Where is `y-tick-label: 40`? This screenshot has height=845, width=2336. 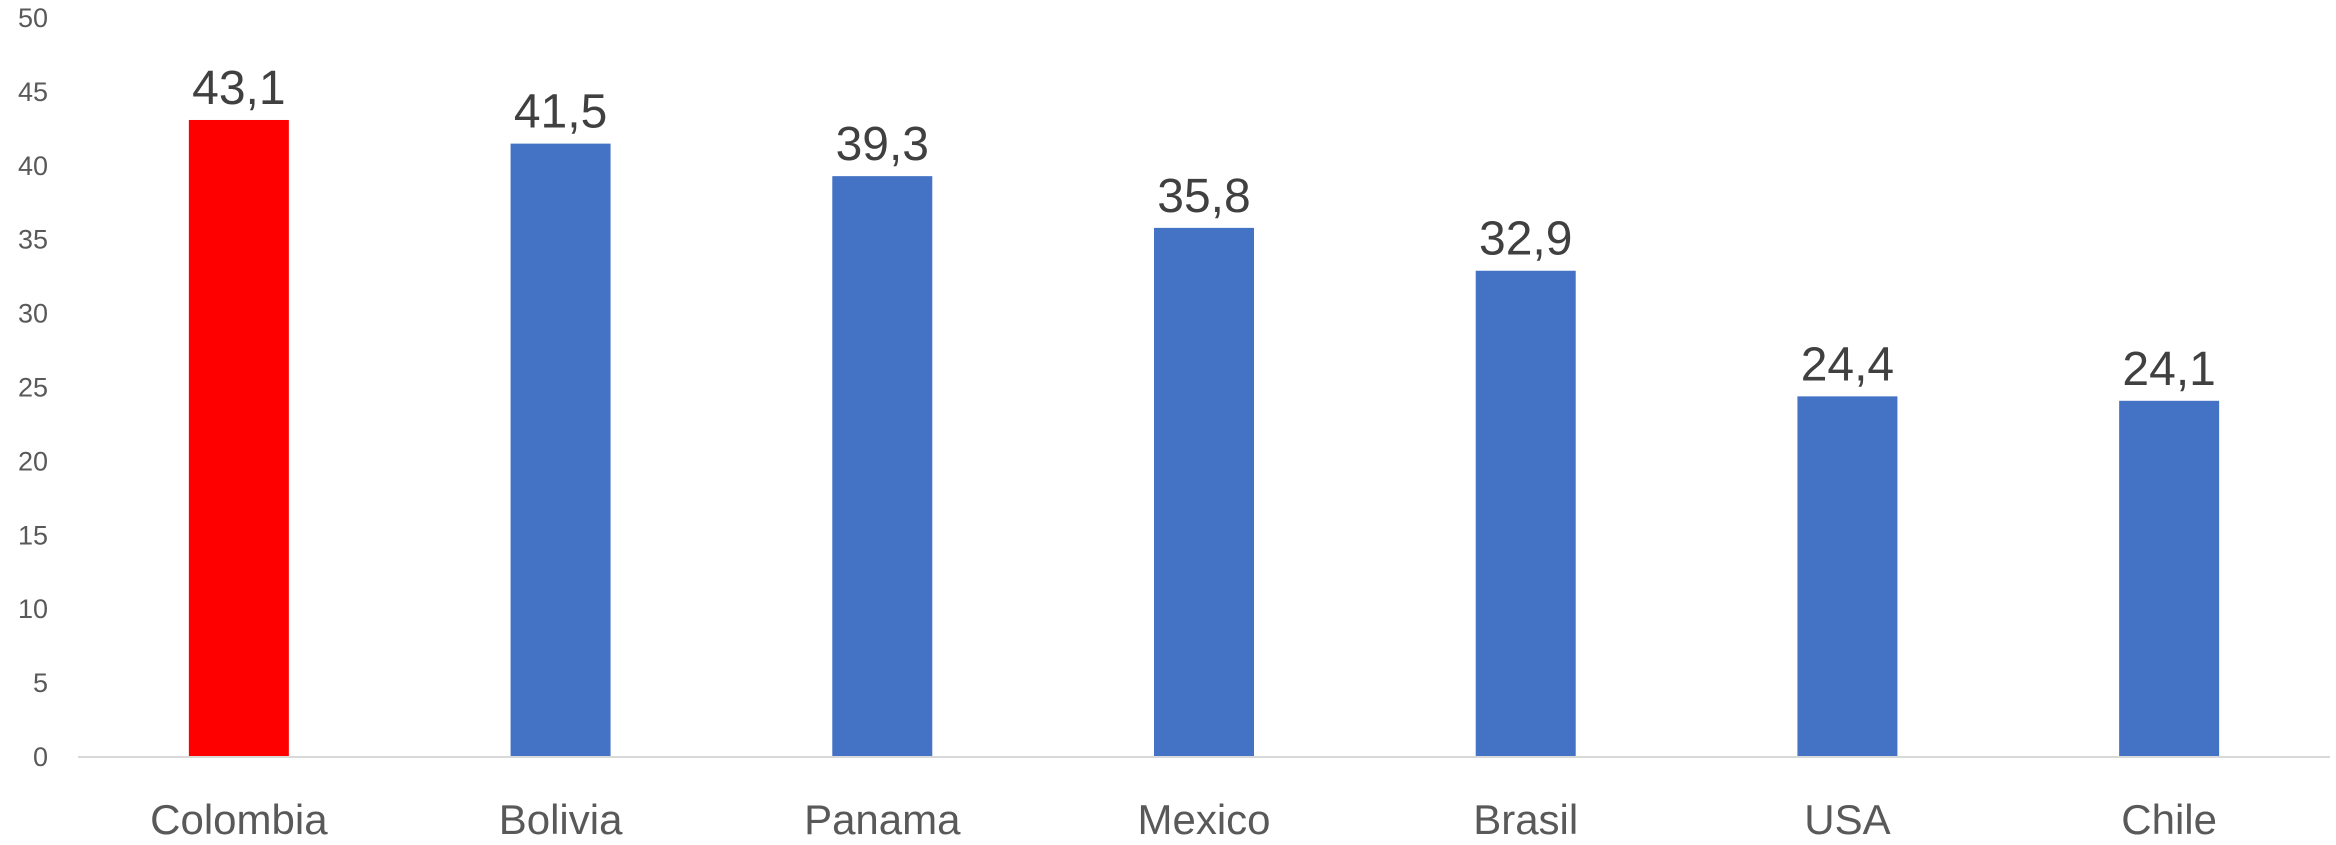
y-tick-label: 40 is located at coordinates (33, 166).